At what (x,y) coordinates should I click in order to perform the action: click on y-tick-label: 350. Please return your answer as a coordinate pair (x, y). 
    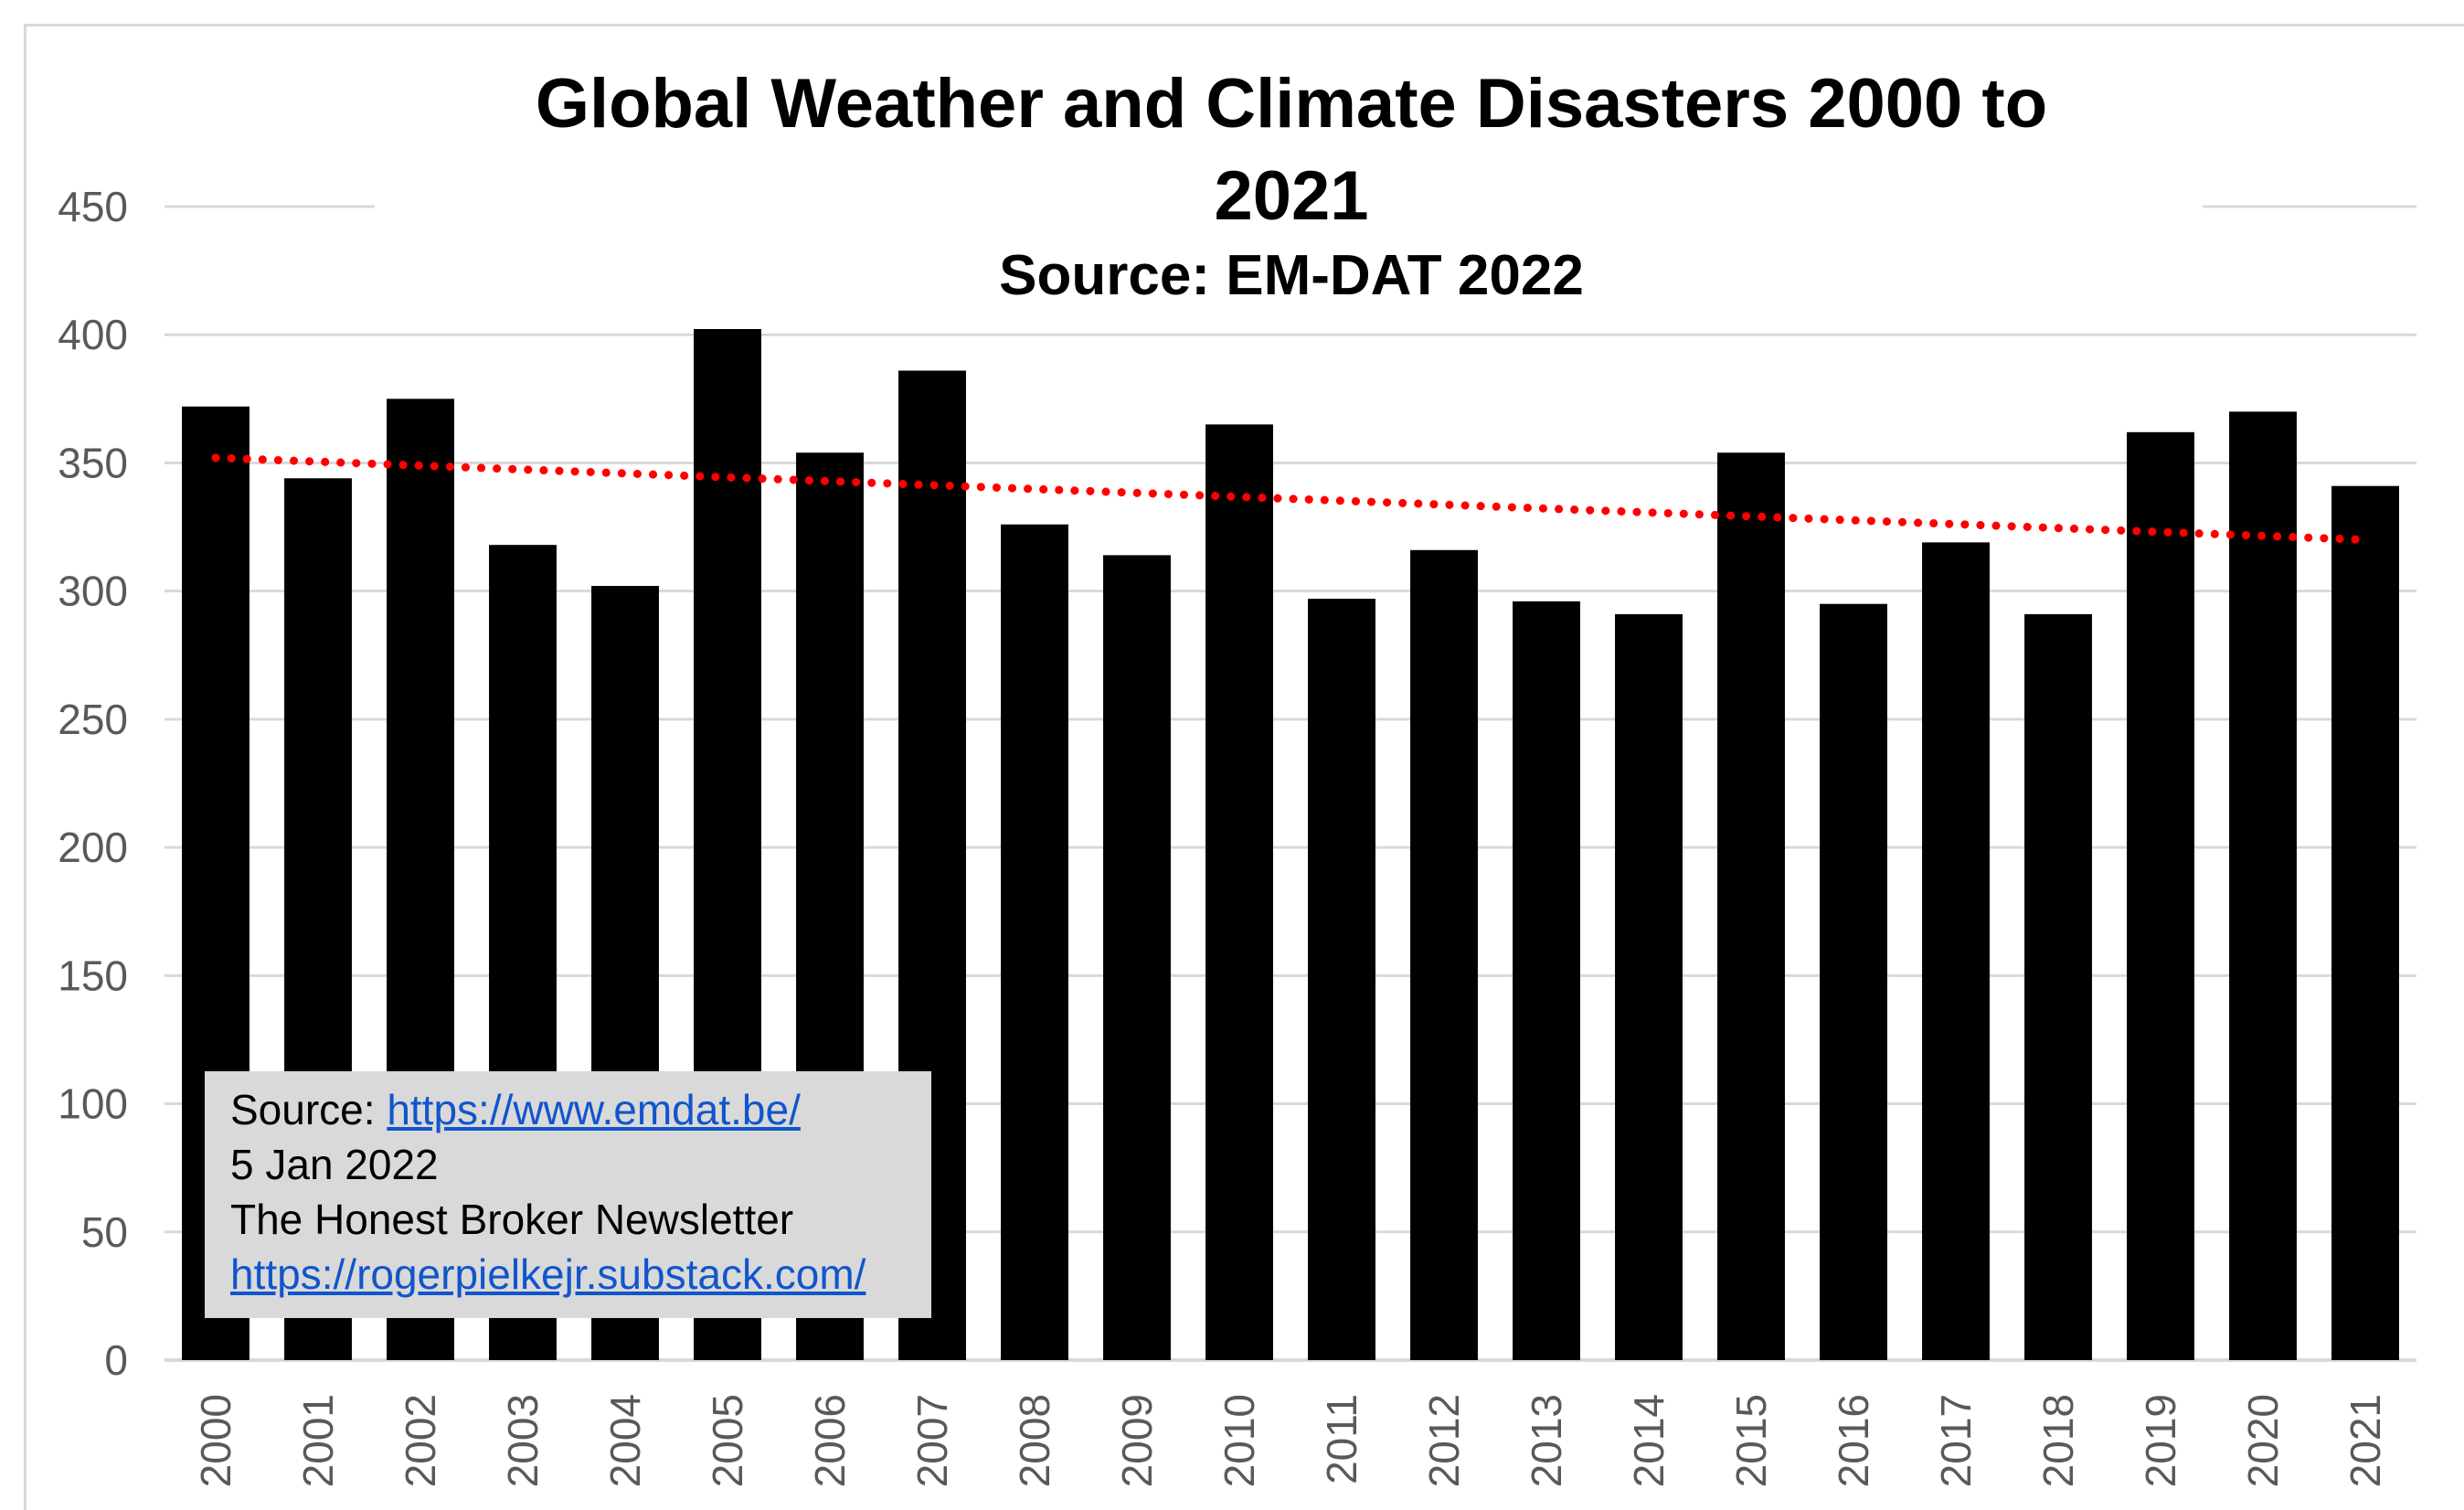
    Looking at the image, I should click on (93, 462).